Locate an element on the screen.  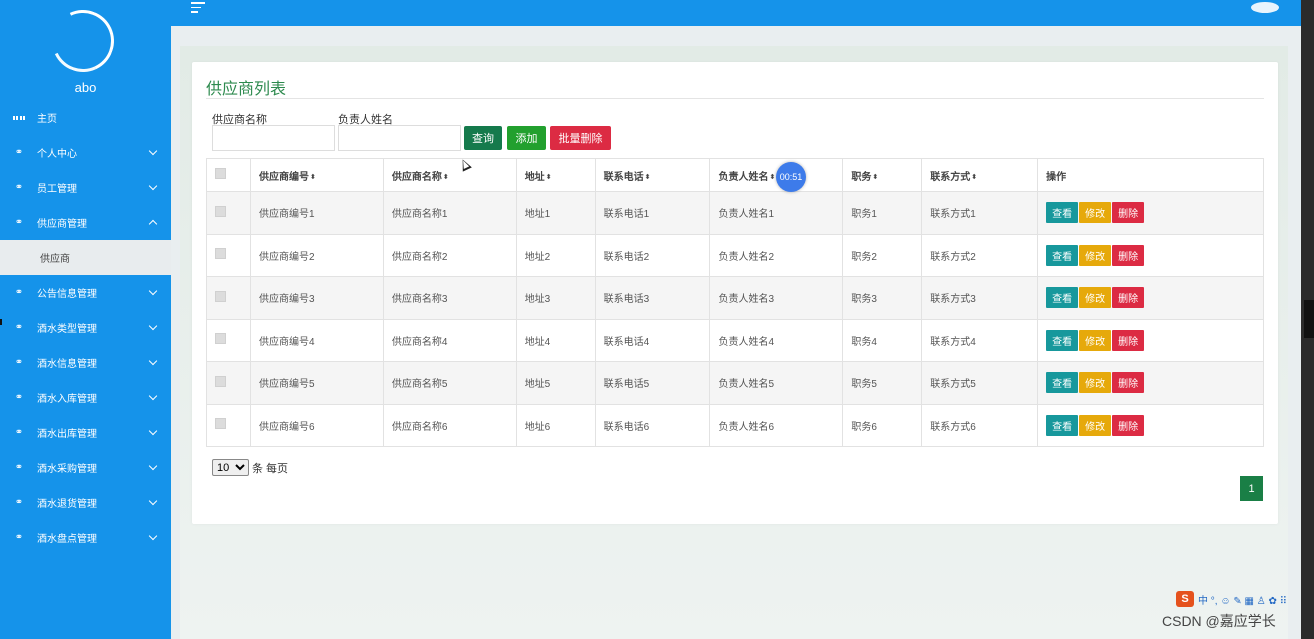
batch-delete-button: 批量删除 is located at coordinates (580, 138).